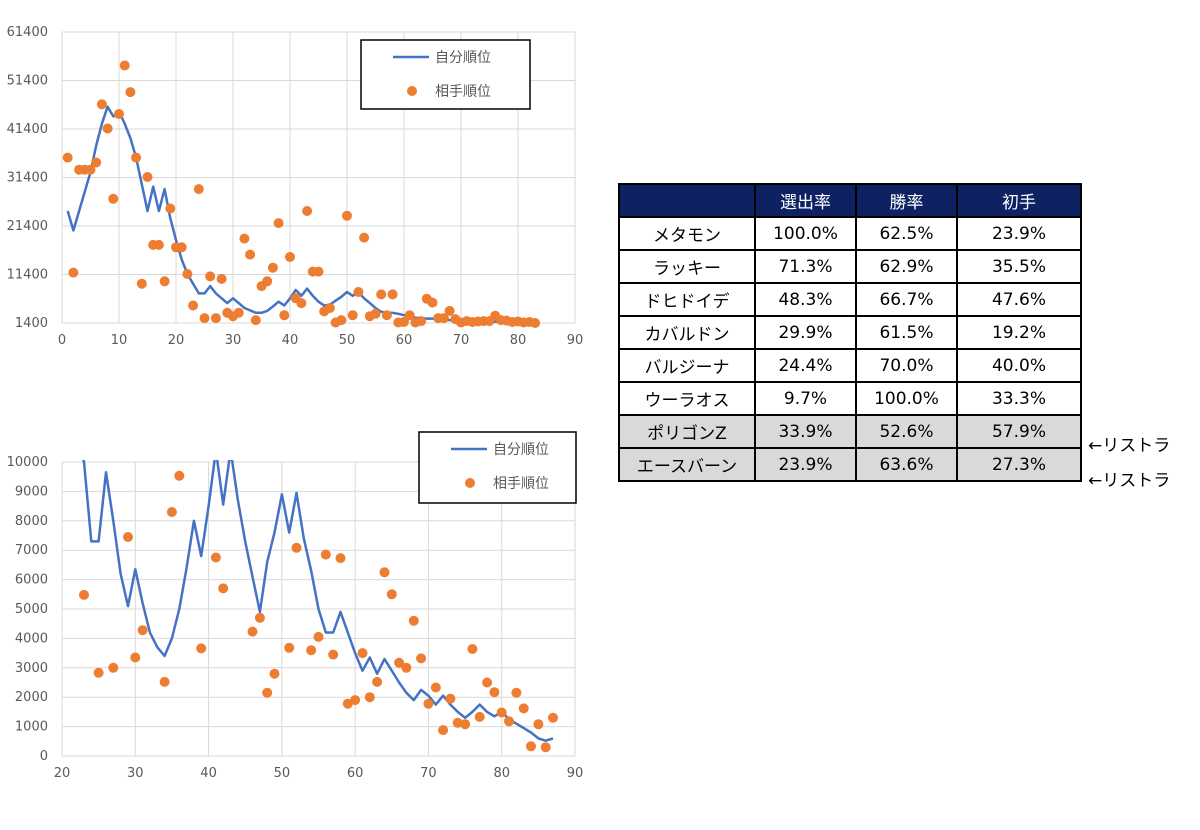  Describe the element at coordinates (404, 340) in the screenshot. I see `x-tick-label: 60` at that location.